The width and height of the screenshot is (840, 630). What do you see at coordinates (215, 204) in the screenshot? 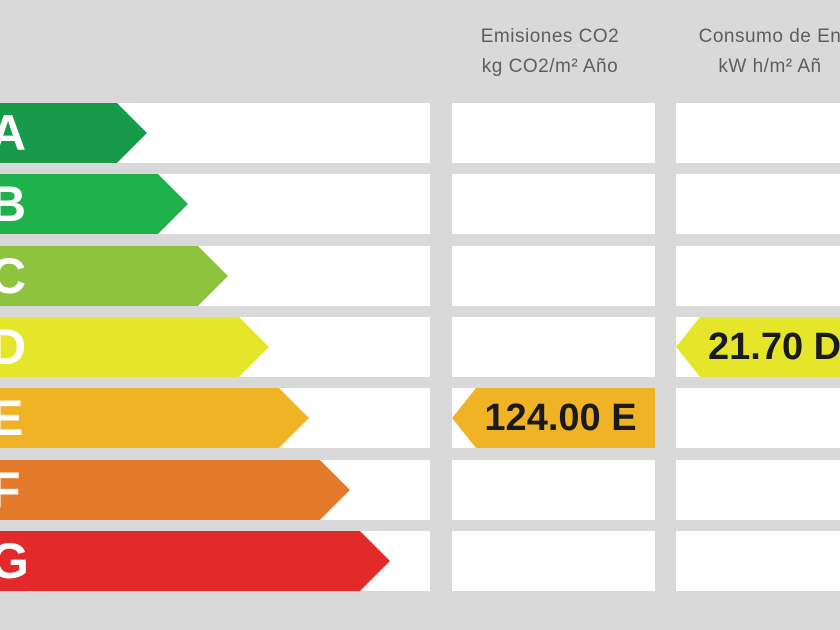
I see `rating-row-b: B` at bounding box center [215, 204].